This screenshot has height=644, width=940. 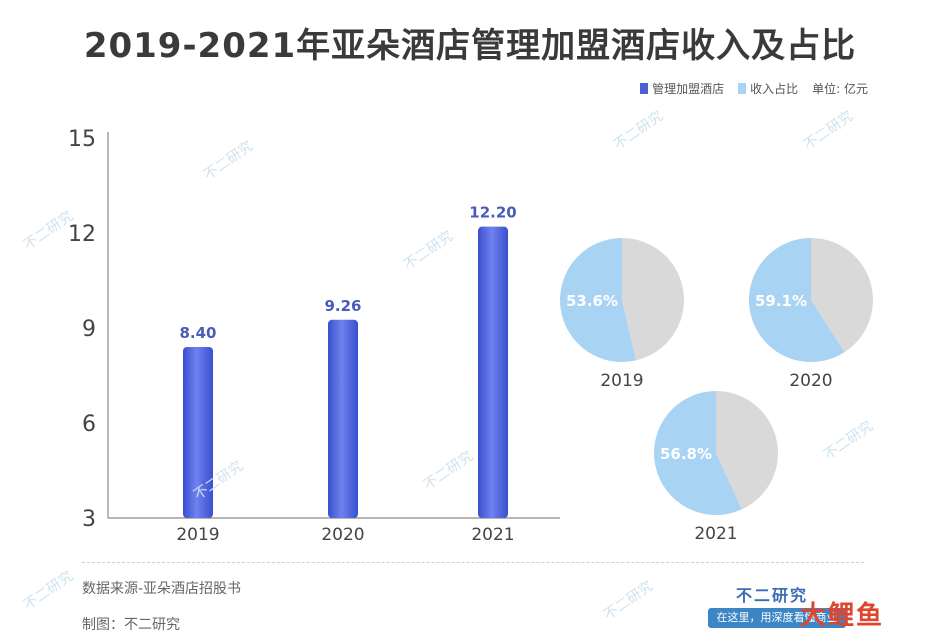 I want to click on x-tick-label: 2019, so click(x=197, y=535).